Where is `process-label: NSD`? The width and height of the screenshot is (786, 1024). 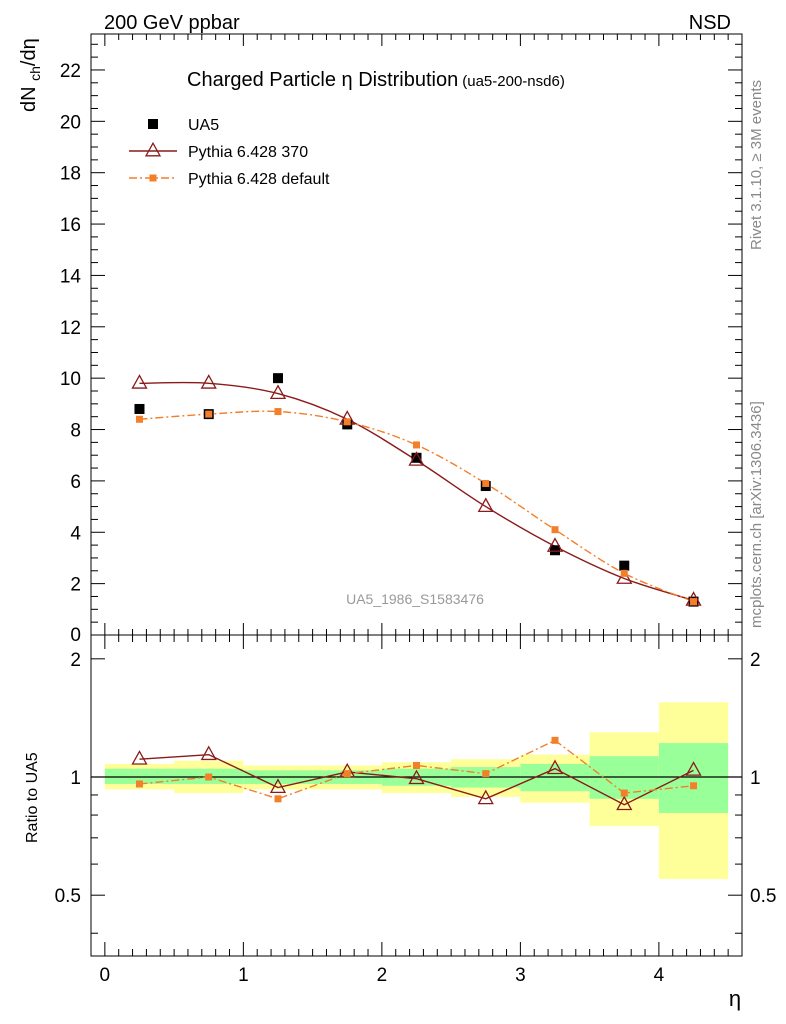
process-label: NSD is located at coordinates (710, 23).